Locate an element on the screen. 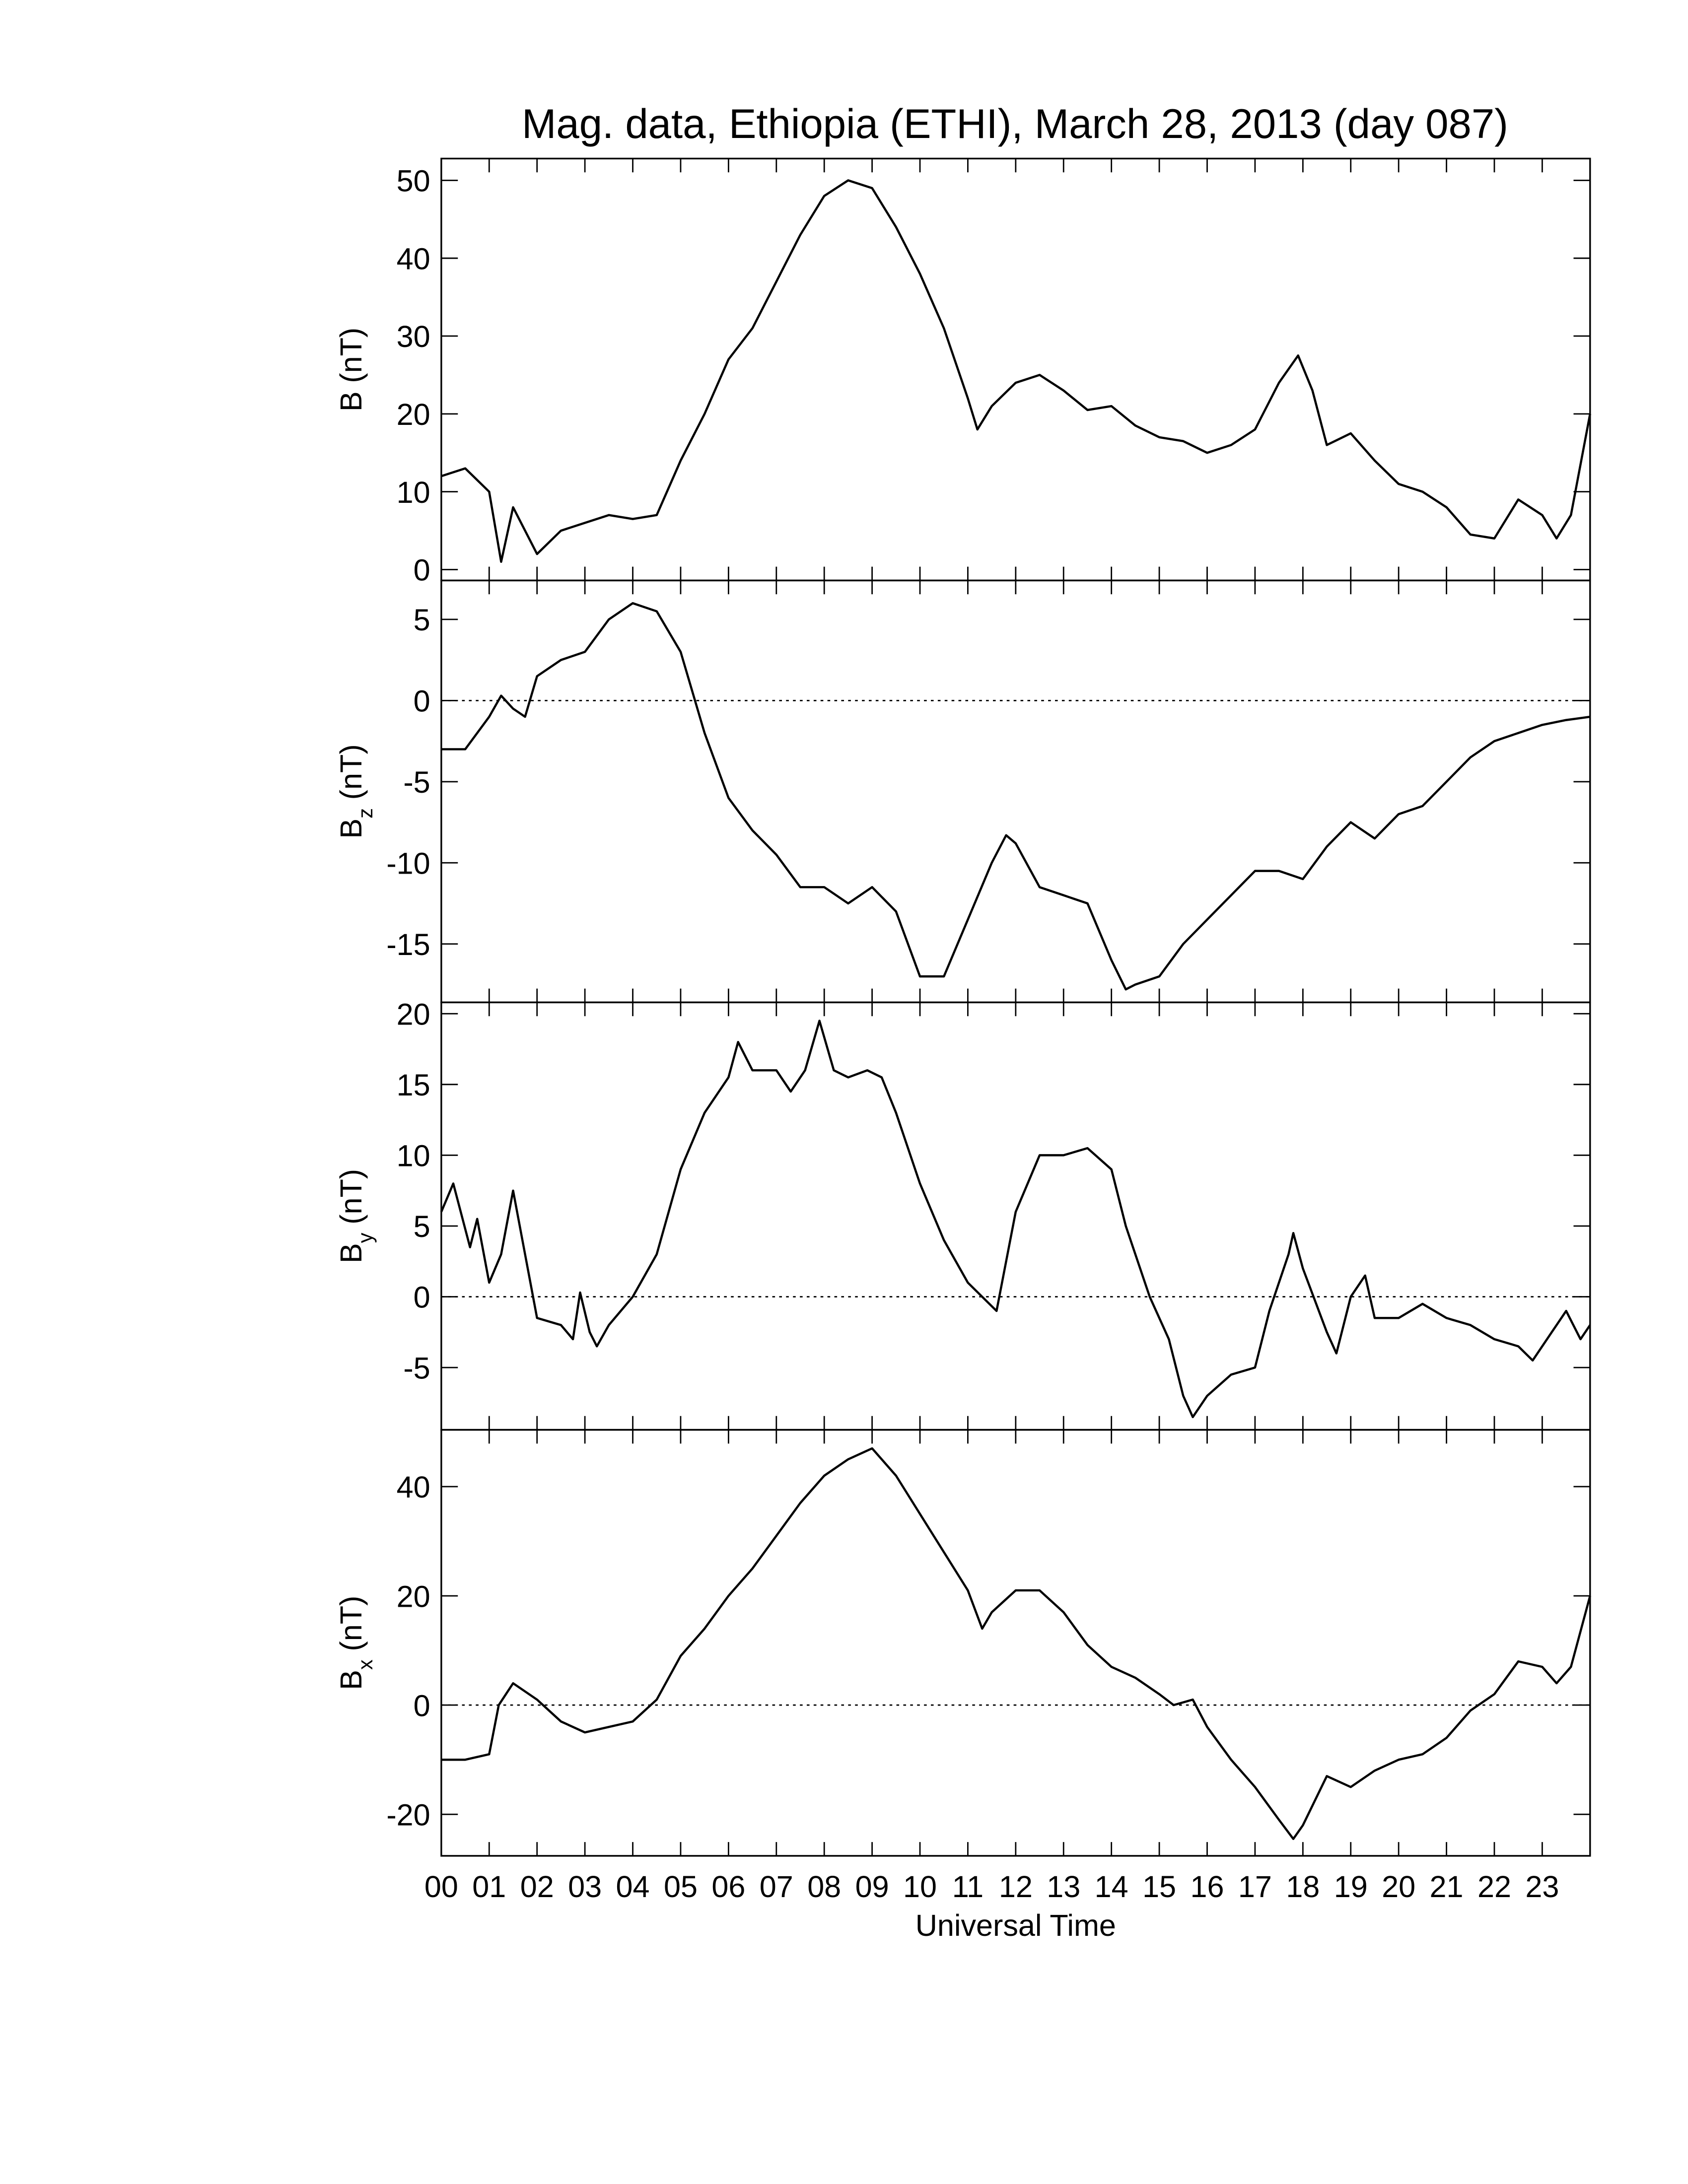 This screenshot has width=1688, height=2184. x-tick-label: 02 is located at coordinates (537, 1887).